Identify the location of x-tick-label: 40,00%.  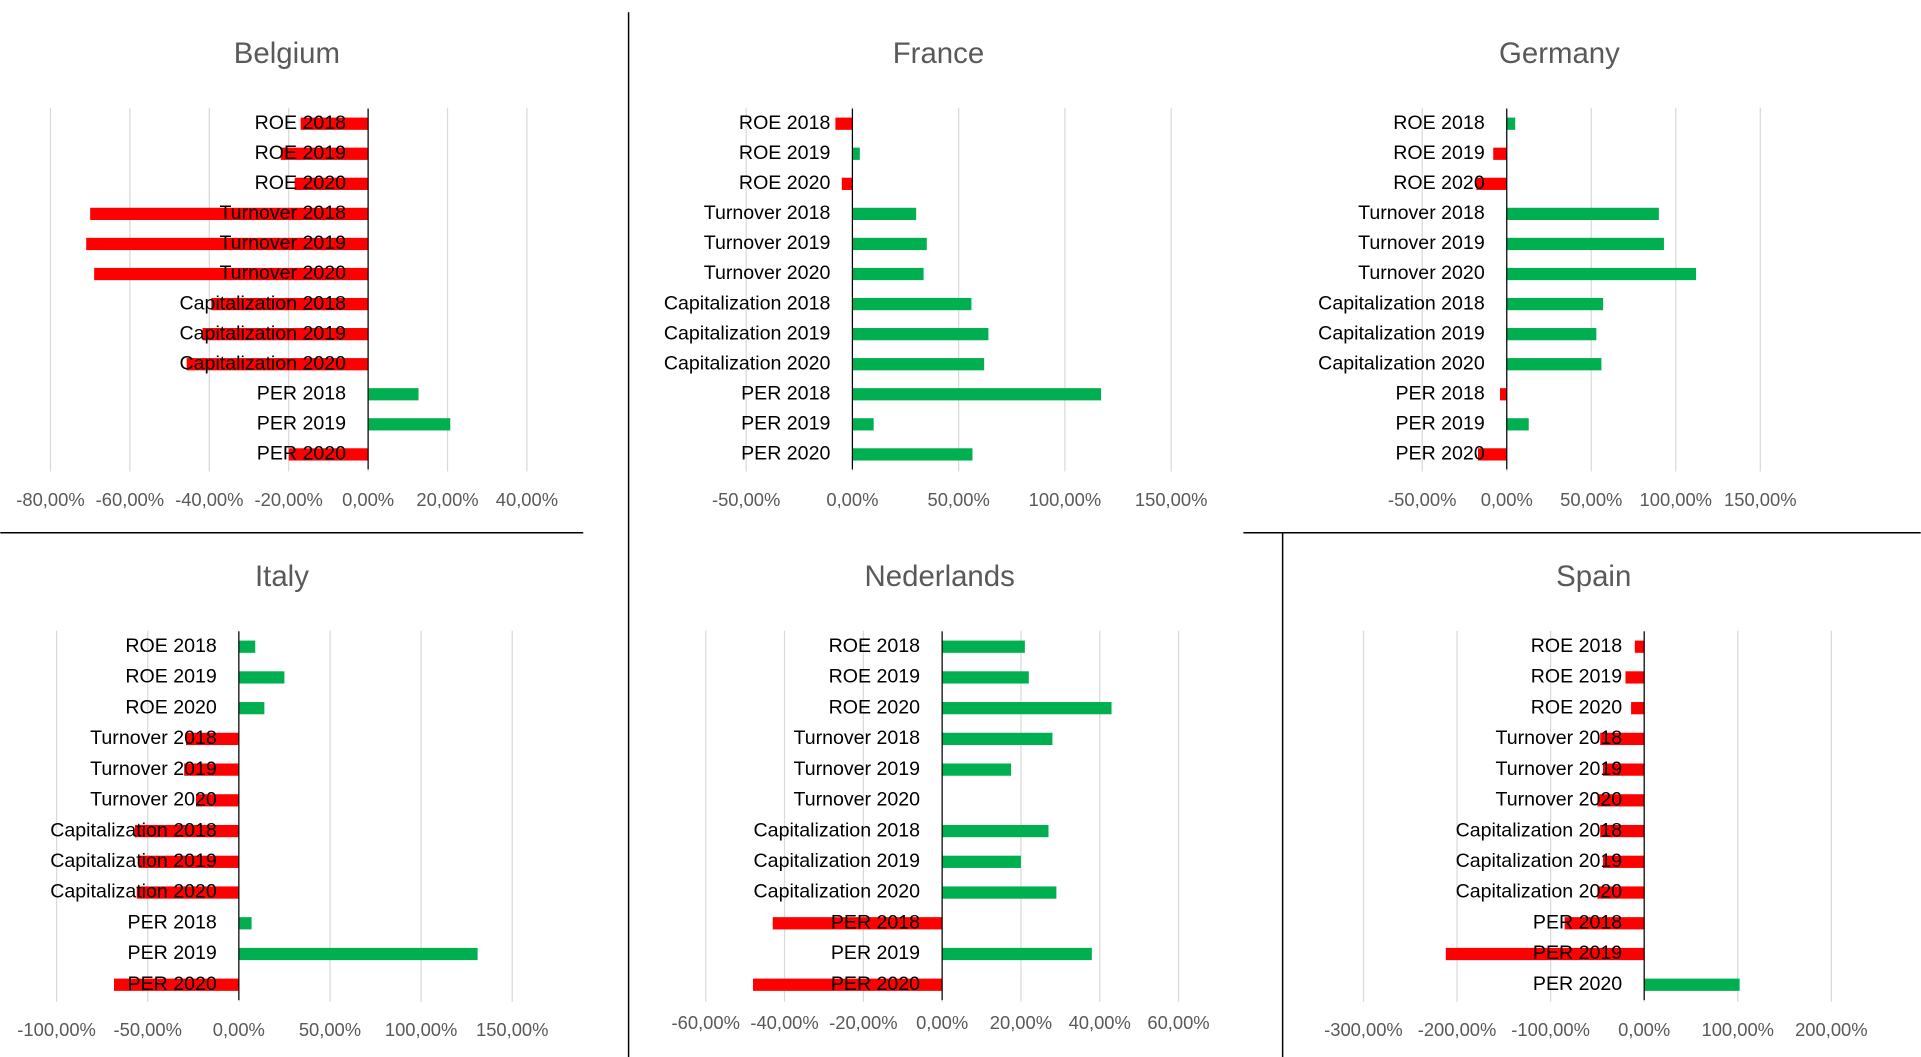
(1100, 1022).